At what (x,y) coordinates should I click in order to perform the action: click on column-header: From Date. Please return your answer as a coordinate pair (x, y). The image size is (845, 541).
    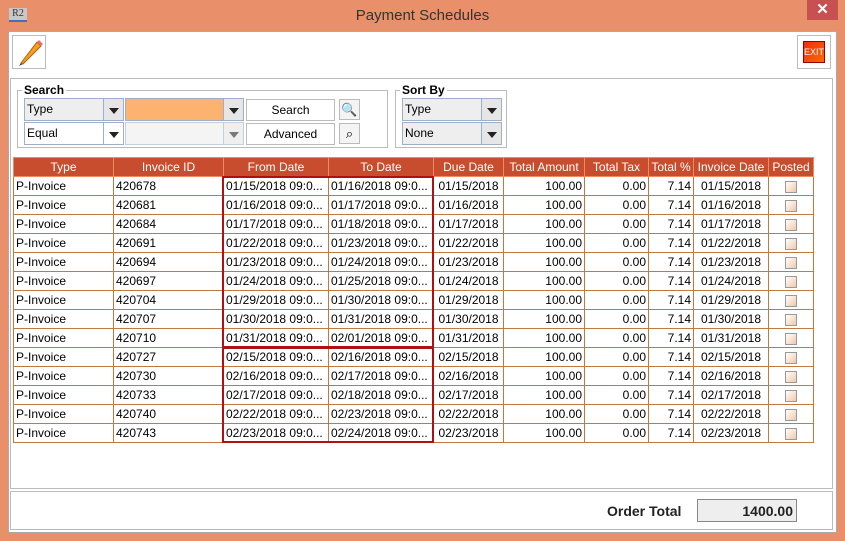
    Looking at the image, I should click on (276, 167).